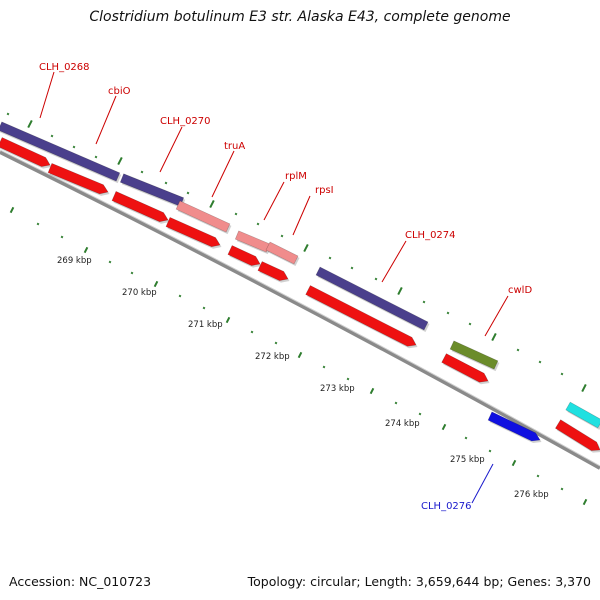 The width and height of the screenshot is (600, 600). I want to click on kbp-label: 273 kbp, so click(337, 389).